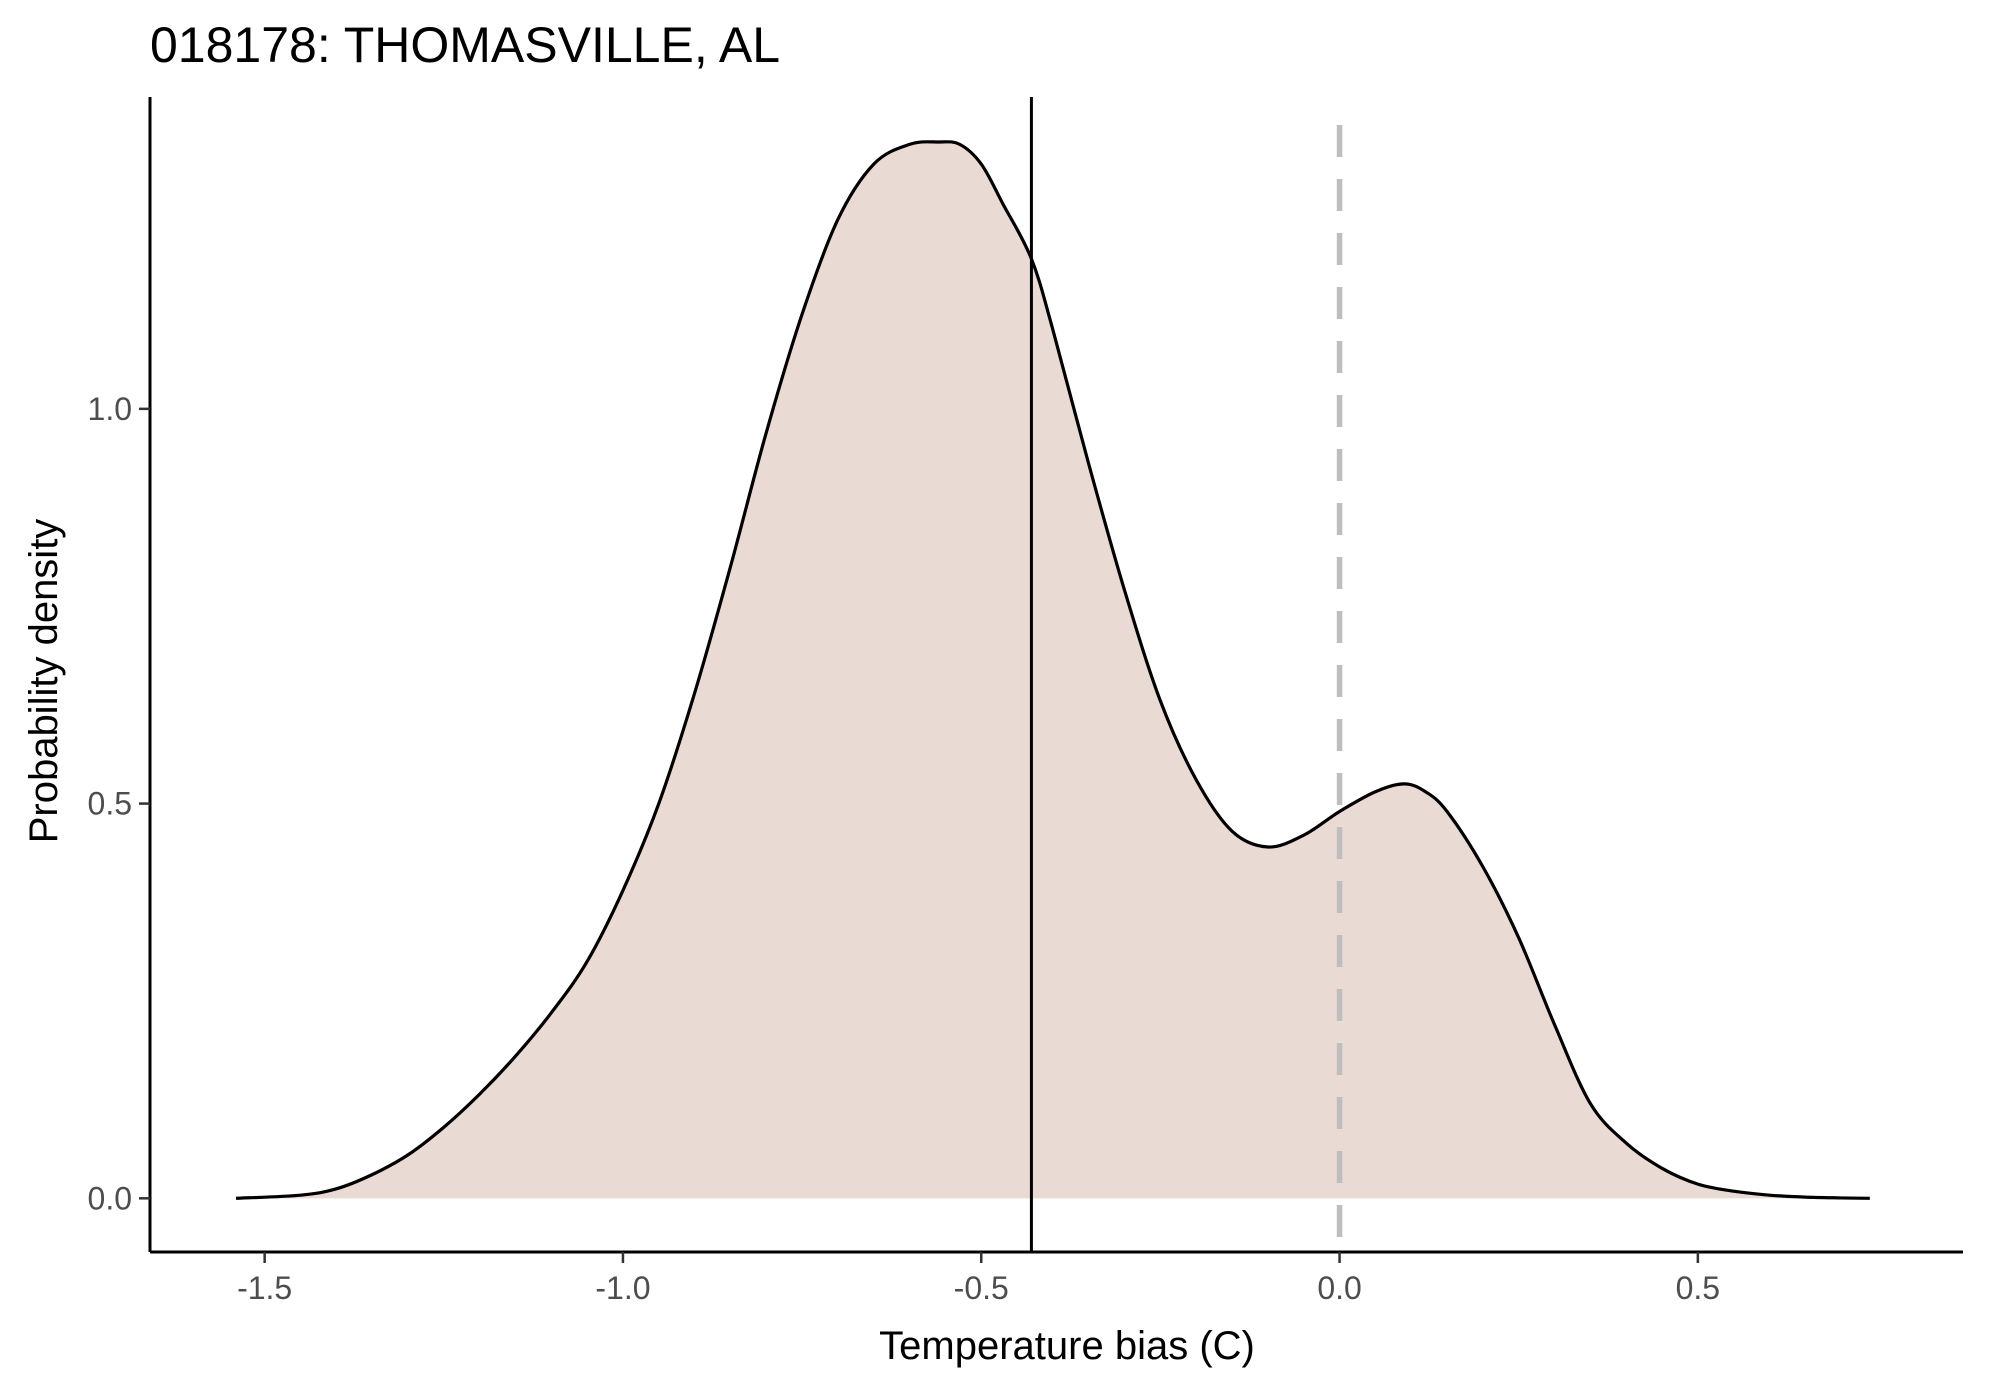 Image resolution: width=1990 pixels, height=1384 pixels. Describe the element at coordinates (110, 804) in the screenshot. I see `y-tick-label: 0.5` at that location.